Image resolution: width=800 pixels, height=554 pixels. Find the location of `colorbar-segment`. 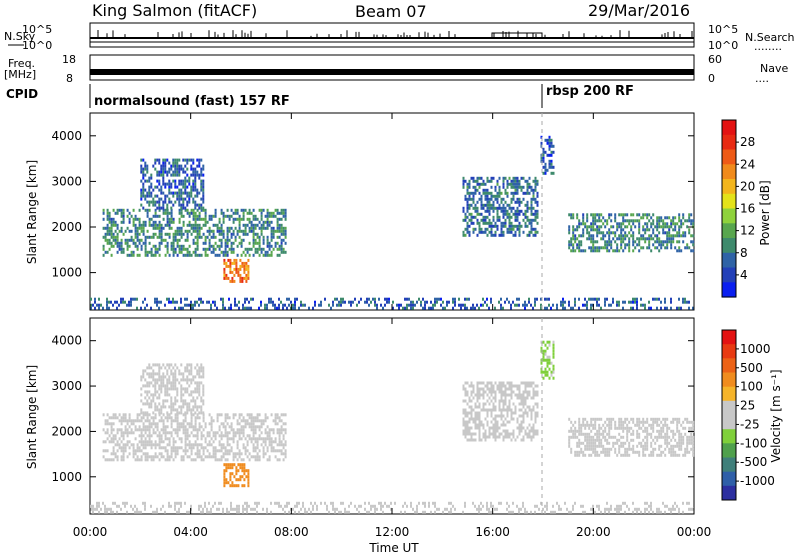

colorbar-segment is located at coordinates (729, 172).